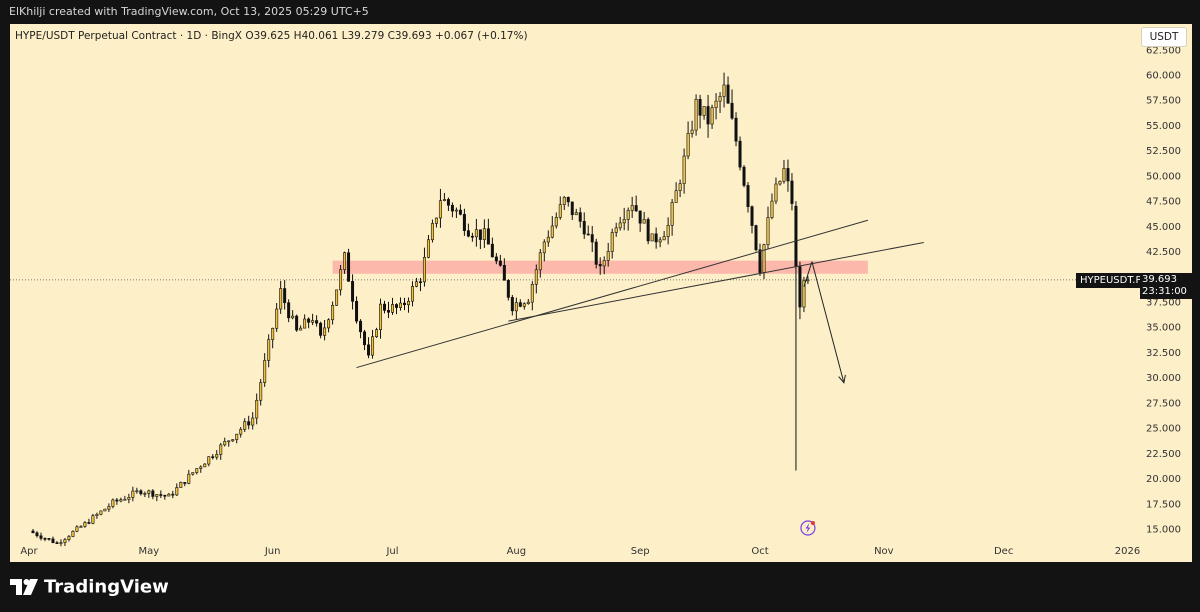 This screenshot has height=612, width=1200. I want to click on currency-button: USDT, so click(1164, 37).